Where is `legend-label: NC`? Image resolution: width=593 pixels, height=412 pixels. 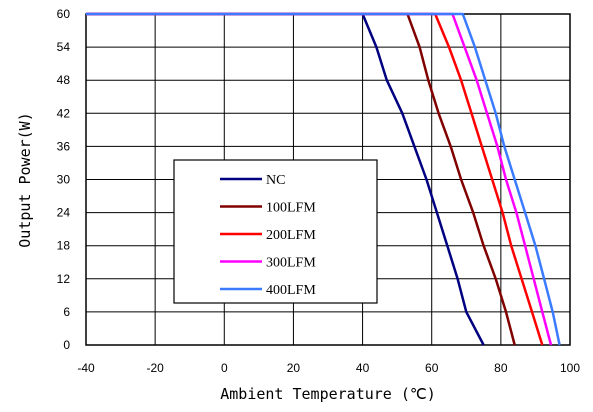 legend-label: NC is located at coordinates (275, 180).